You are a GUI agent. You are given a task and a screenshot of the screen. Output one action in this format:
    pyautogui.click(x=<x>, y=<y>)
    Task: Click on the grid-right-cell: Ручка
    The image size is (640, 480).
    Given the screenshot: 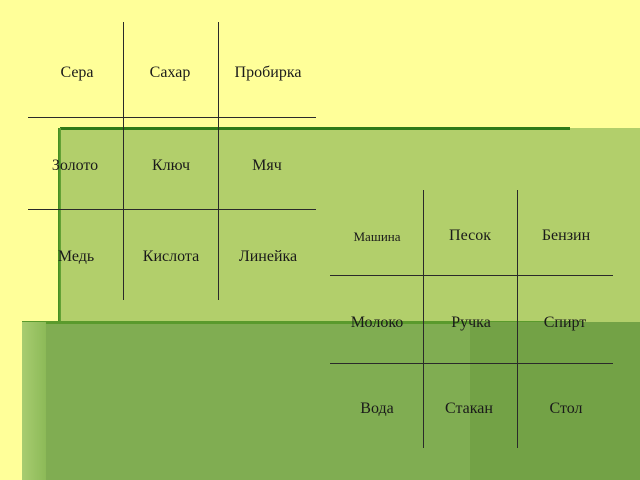 What is the action you would take?
    pyautogui.click(x=471, y=322)
    